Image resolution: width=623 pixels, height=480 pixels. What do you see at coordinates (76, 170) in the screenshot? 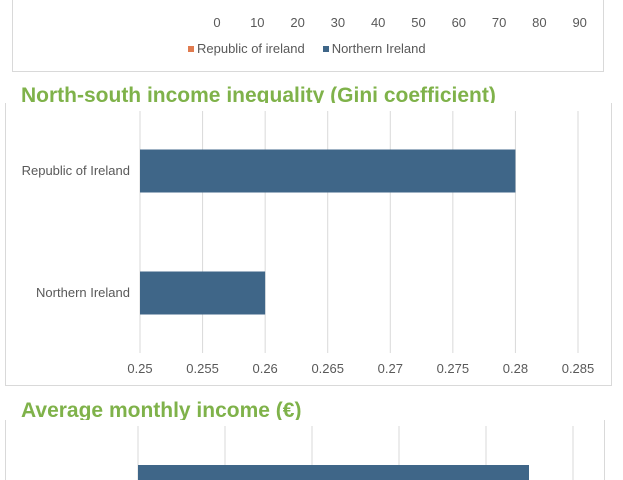
I see `gini-category-label: Republic of Ireland` at bounding box center [76, 170].